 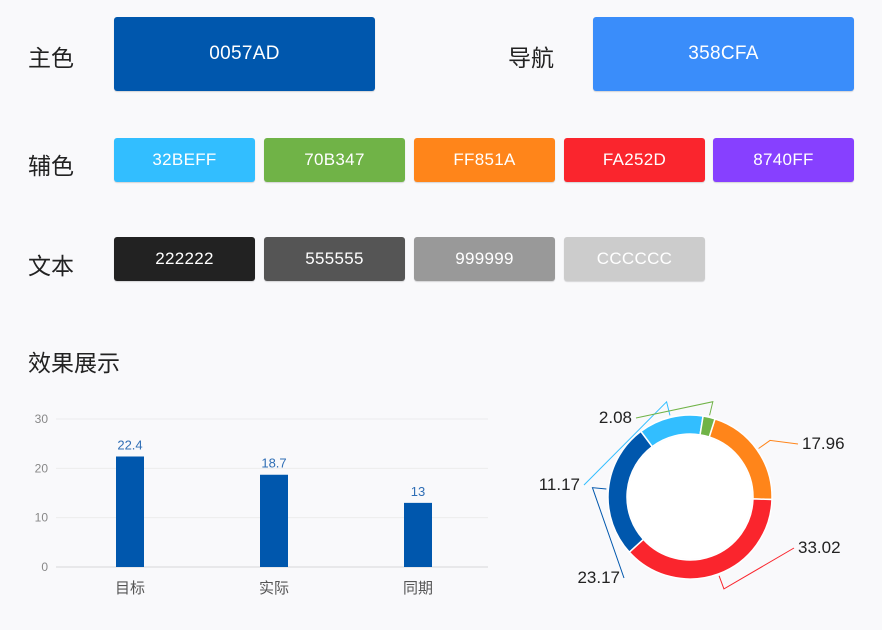 I want to click on secondary-swatch-green: 70B347, so click(x=334, y=160).